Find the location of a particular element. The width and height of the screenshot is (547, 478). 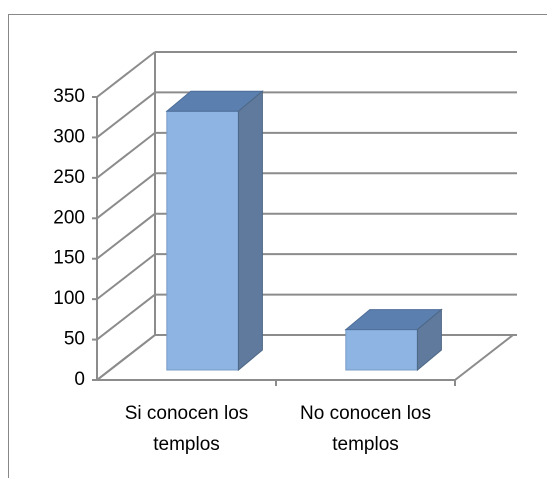

y-tick-label: 300 is located at coordinates (69, 136).